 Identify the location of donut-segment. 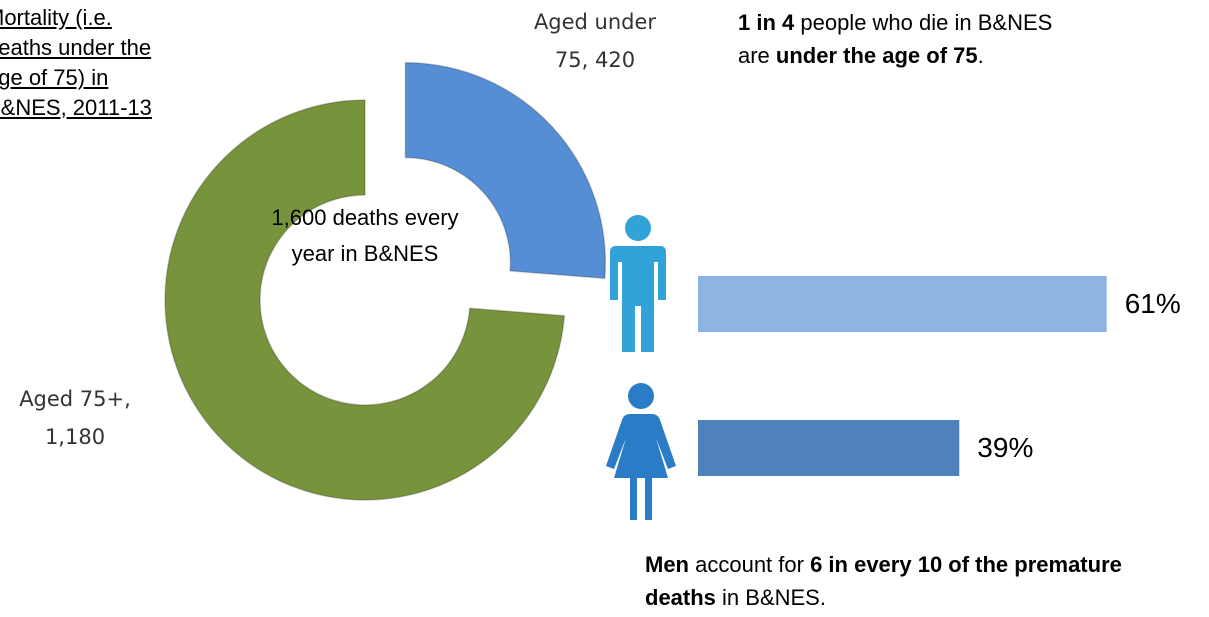
(505, 170).